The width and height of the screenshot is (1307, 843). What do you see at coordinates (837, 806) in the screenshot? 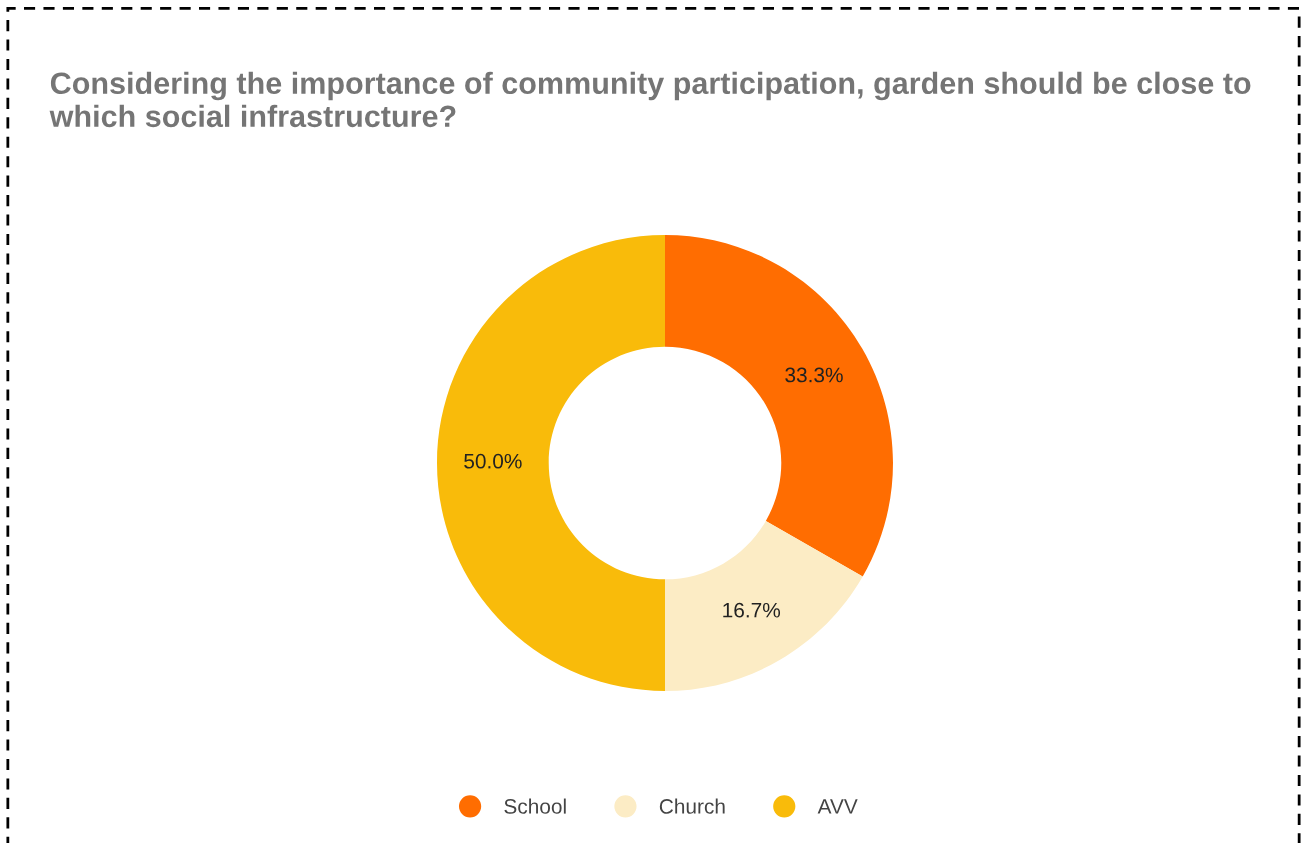
I see `legend-label: AVV` at bounding box center [837, 806].